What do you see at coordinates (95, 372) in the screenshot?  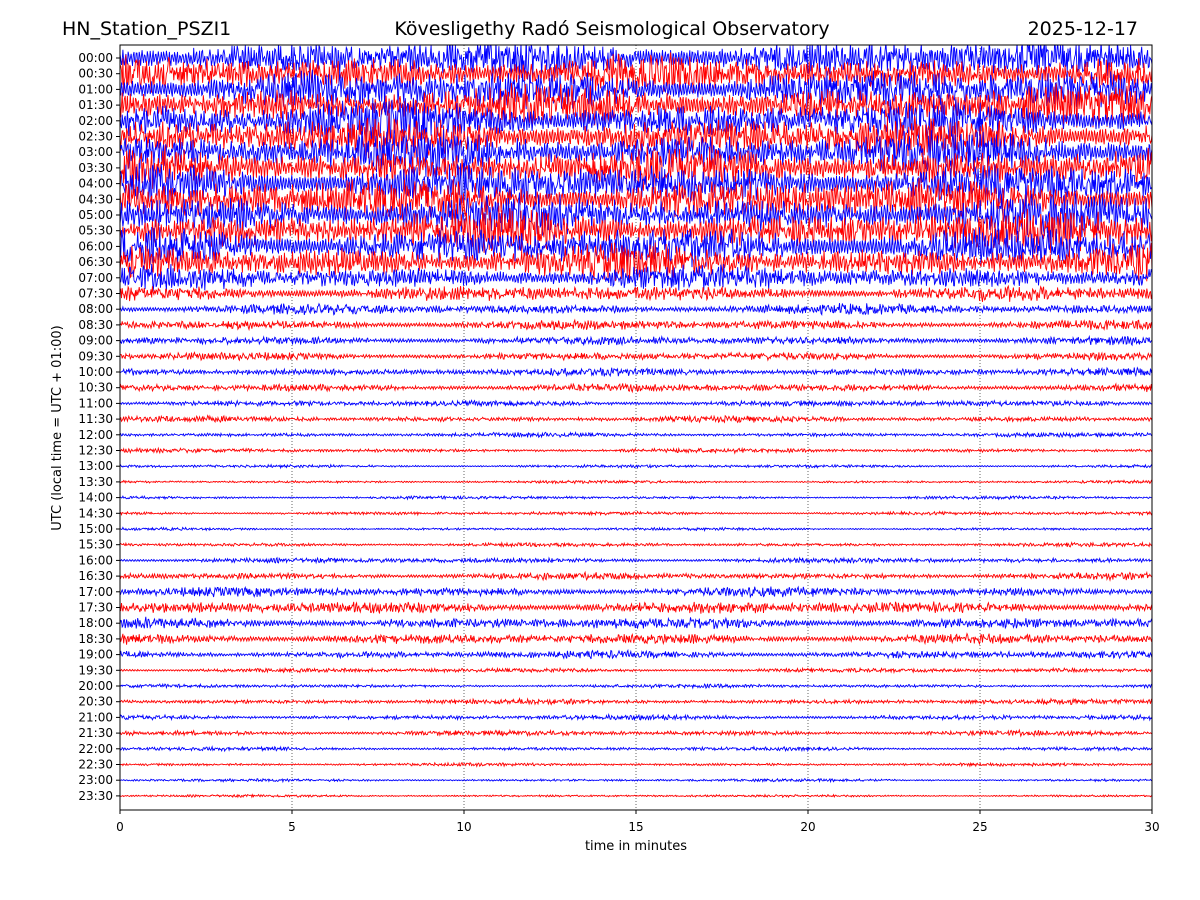 I see `y-tick-label: 10:00` at bounding box center [95, 372].